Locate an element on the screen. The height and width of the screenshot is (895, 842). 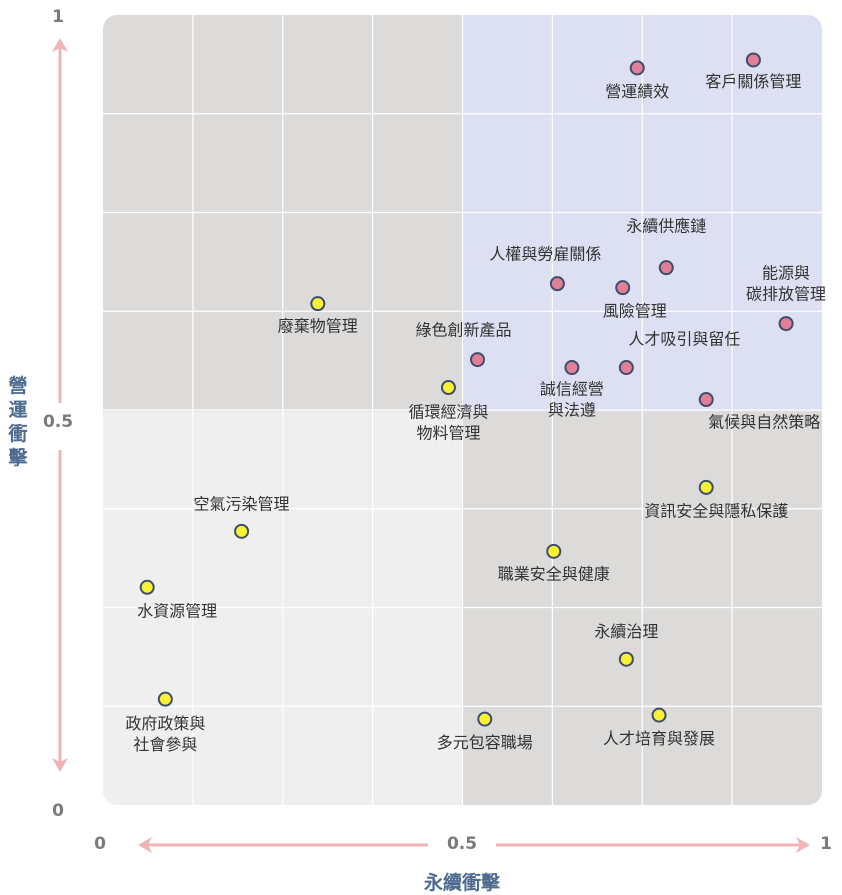
point-label: 誠信經營 is located at coordinates (572, 389).